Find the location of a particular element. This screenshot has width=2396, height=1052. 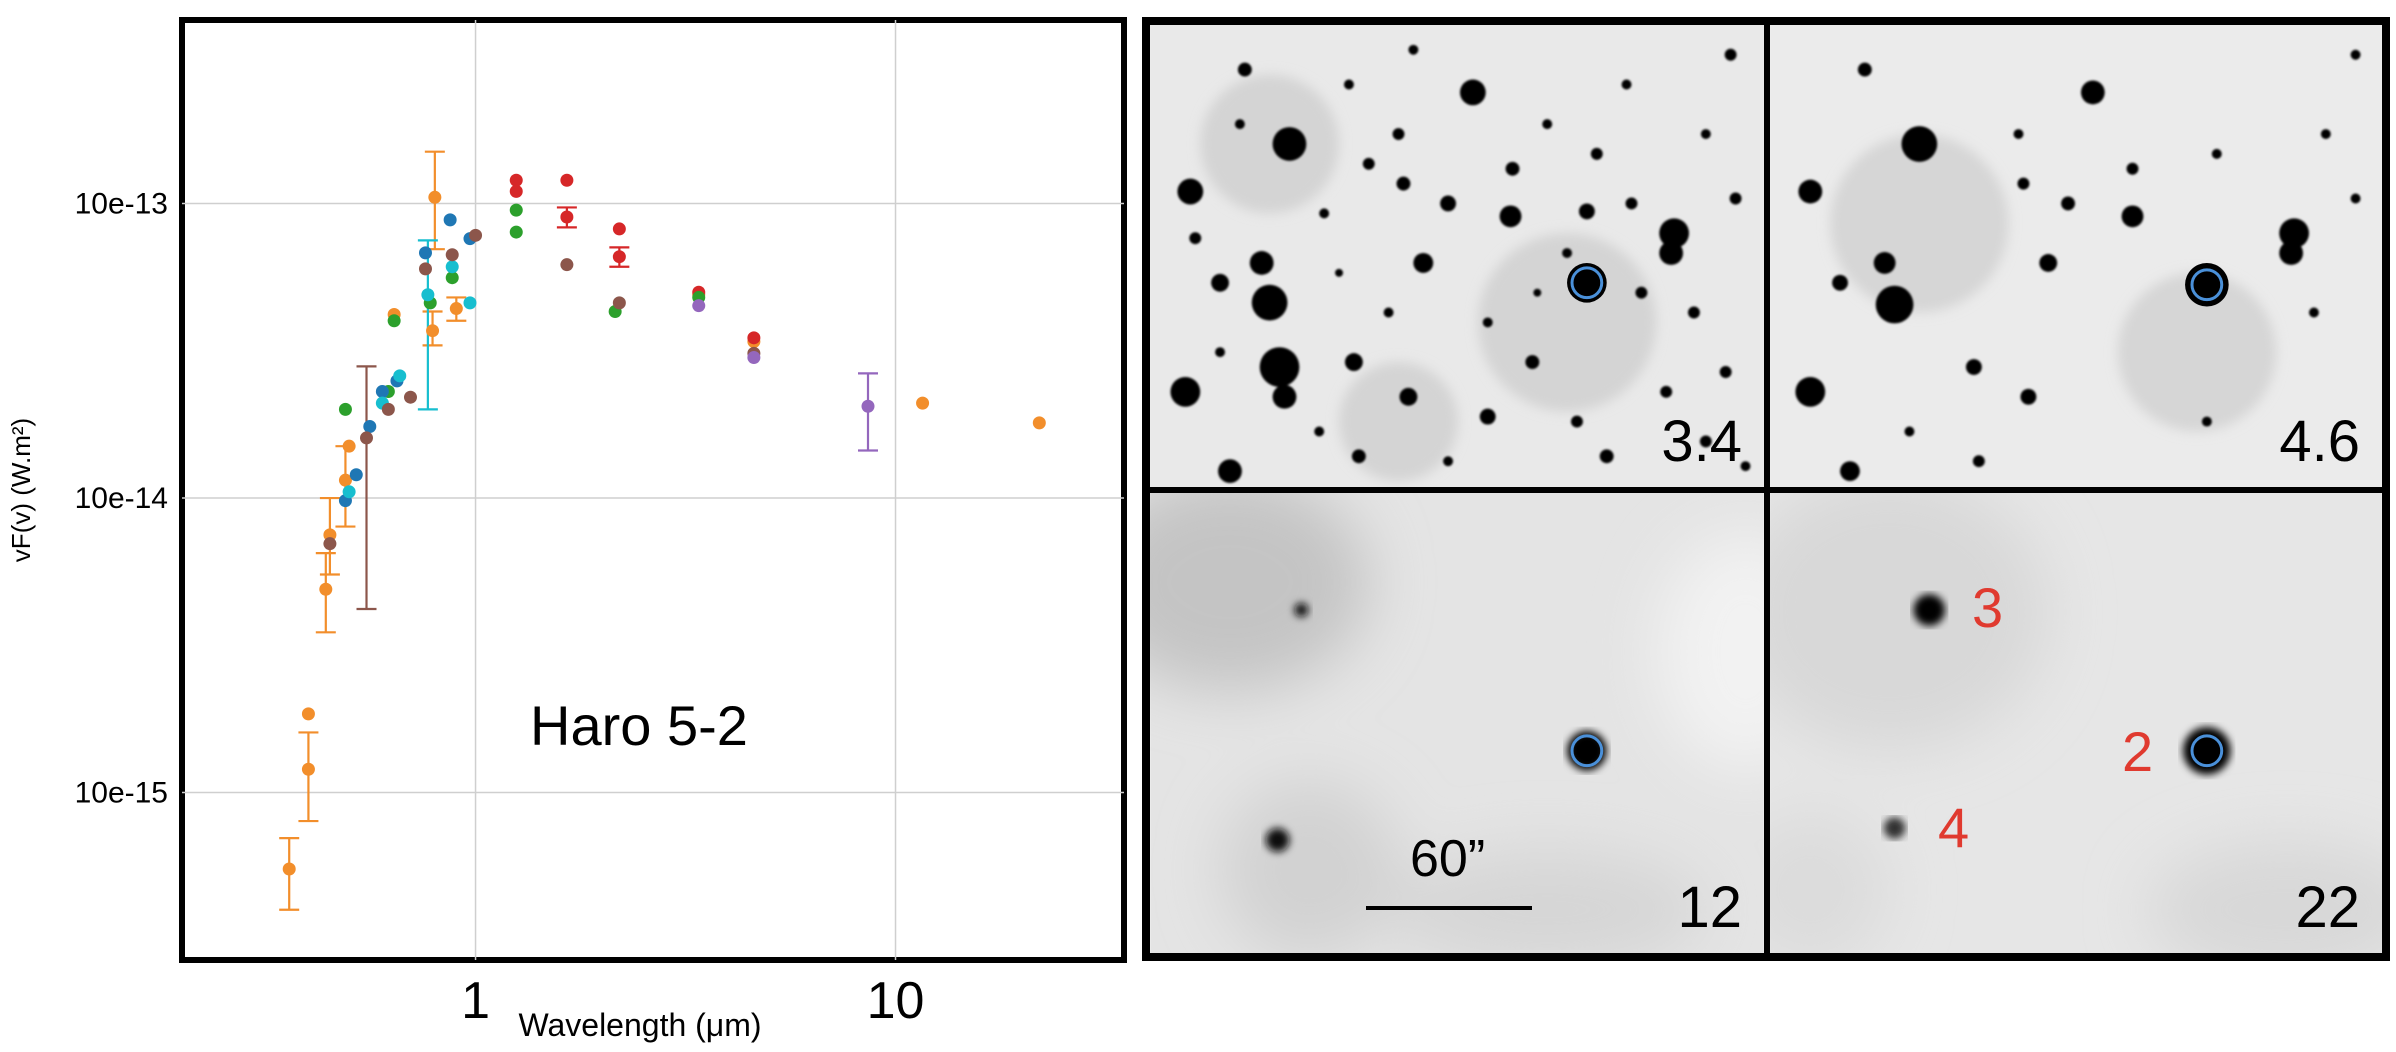

scale-bar-label: 60” is located at coordinates (1448, 859).